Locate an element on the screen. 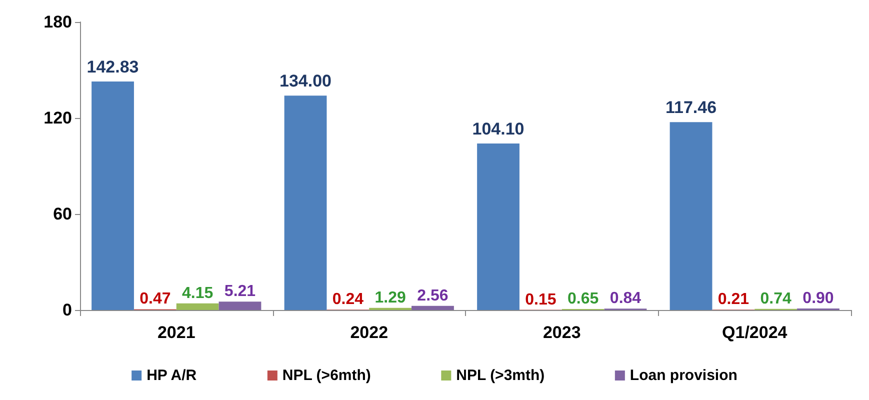 This screenshot has height=400, width=869. data-label: 0.21 is located at coordinates (734, 299).